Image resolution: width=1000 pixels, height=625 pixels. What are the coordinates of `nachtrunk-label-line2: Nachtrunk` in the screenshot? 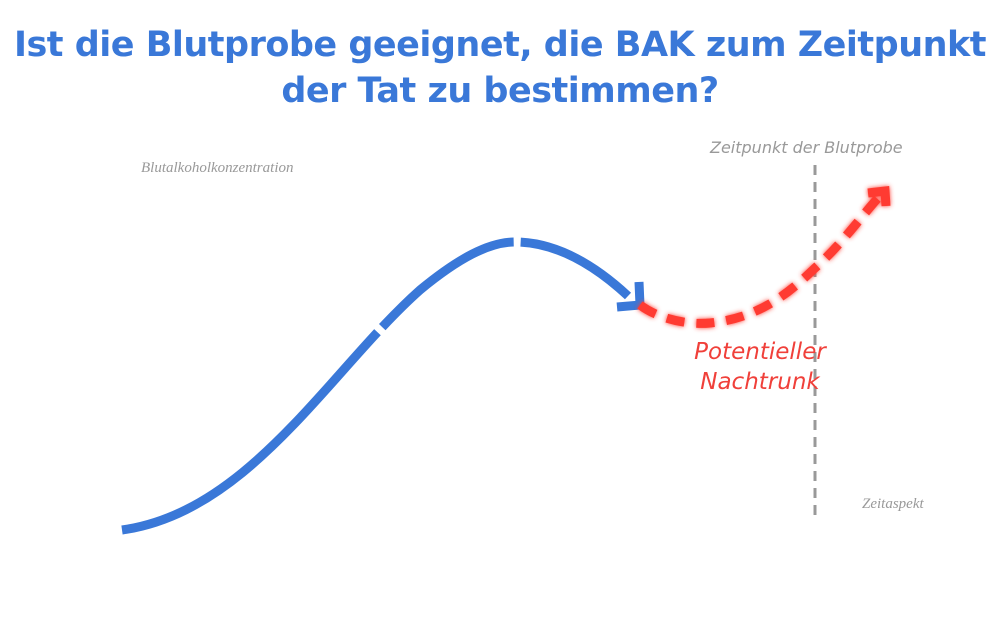 It's located at (760, 382).